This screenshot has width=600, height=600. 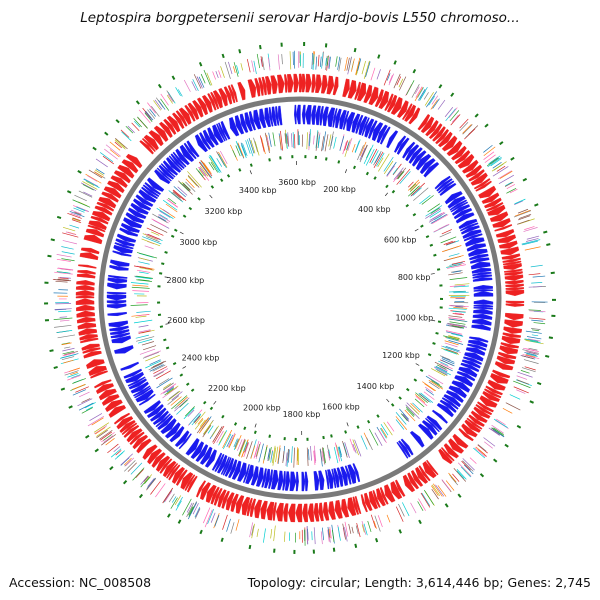 What do you see at coordinates (347, 424) in the screenshot?
I see `kbp-tick` at bounding box center [347, 424].